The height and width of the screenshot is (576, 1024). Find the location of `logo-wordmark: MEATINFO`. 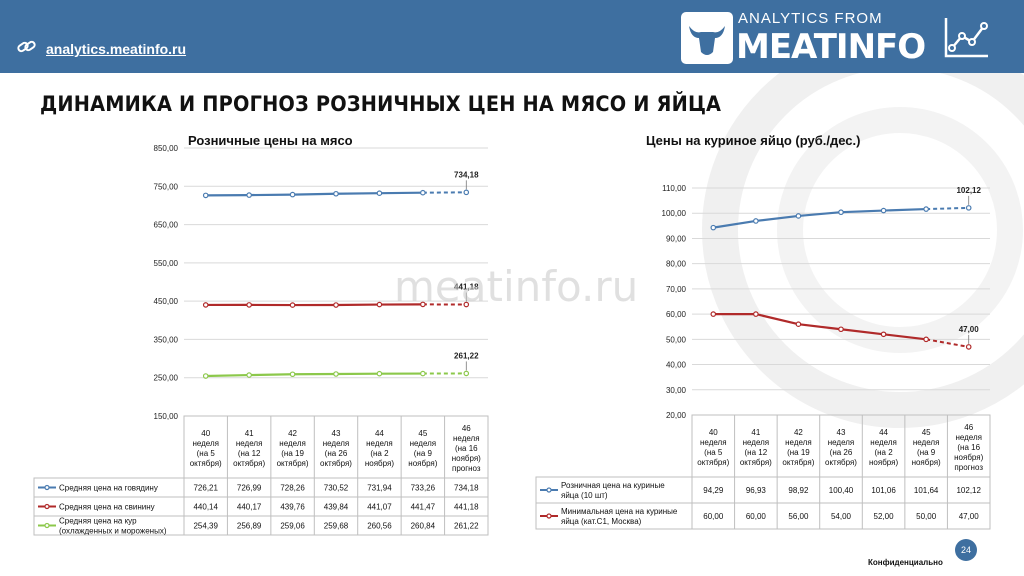

logo-wordmark: MEATINFO is located at coordinates (831, 47).